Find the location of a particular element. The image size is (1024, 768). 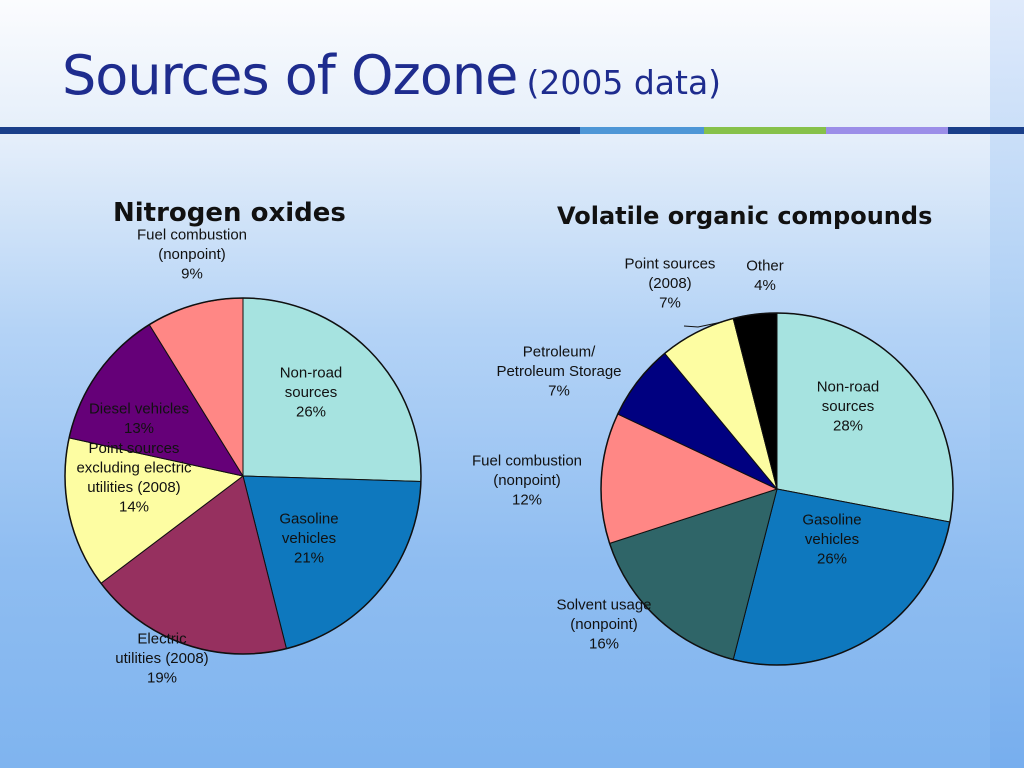

nox-label-line: 13% is located at coordinates (139, 428).